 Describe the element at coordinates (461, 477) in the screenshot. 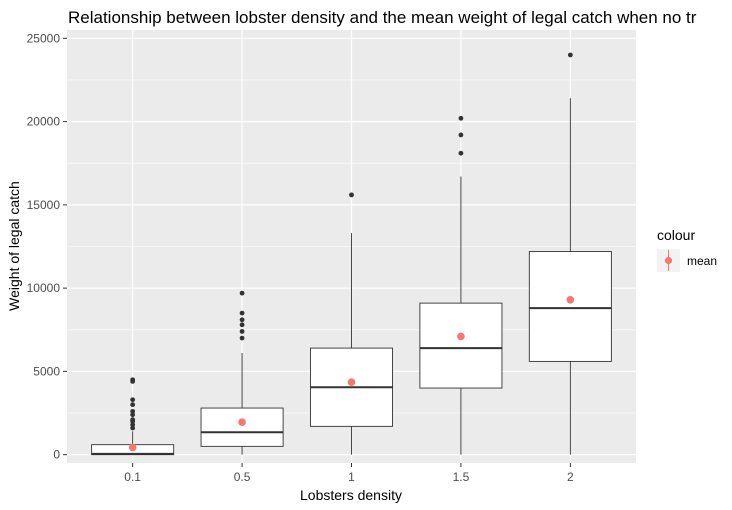

I see `x-tick-label: 1.5` at that location.